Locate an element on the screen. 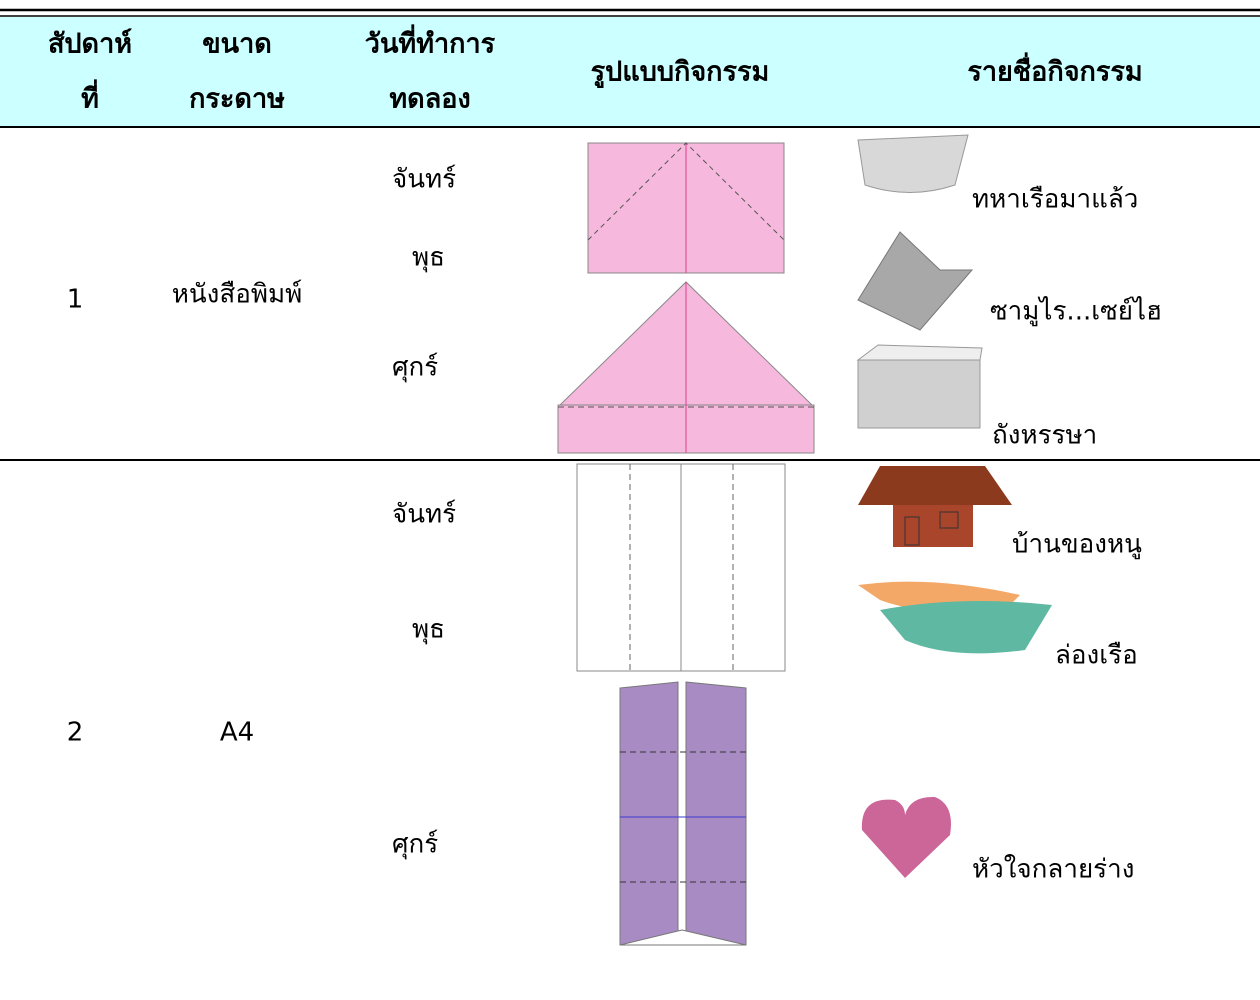  header-cell: รายชื่อกิจกรรม is located at coordinates (1054, 70).